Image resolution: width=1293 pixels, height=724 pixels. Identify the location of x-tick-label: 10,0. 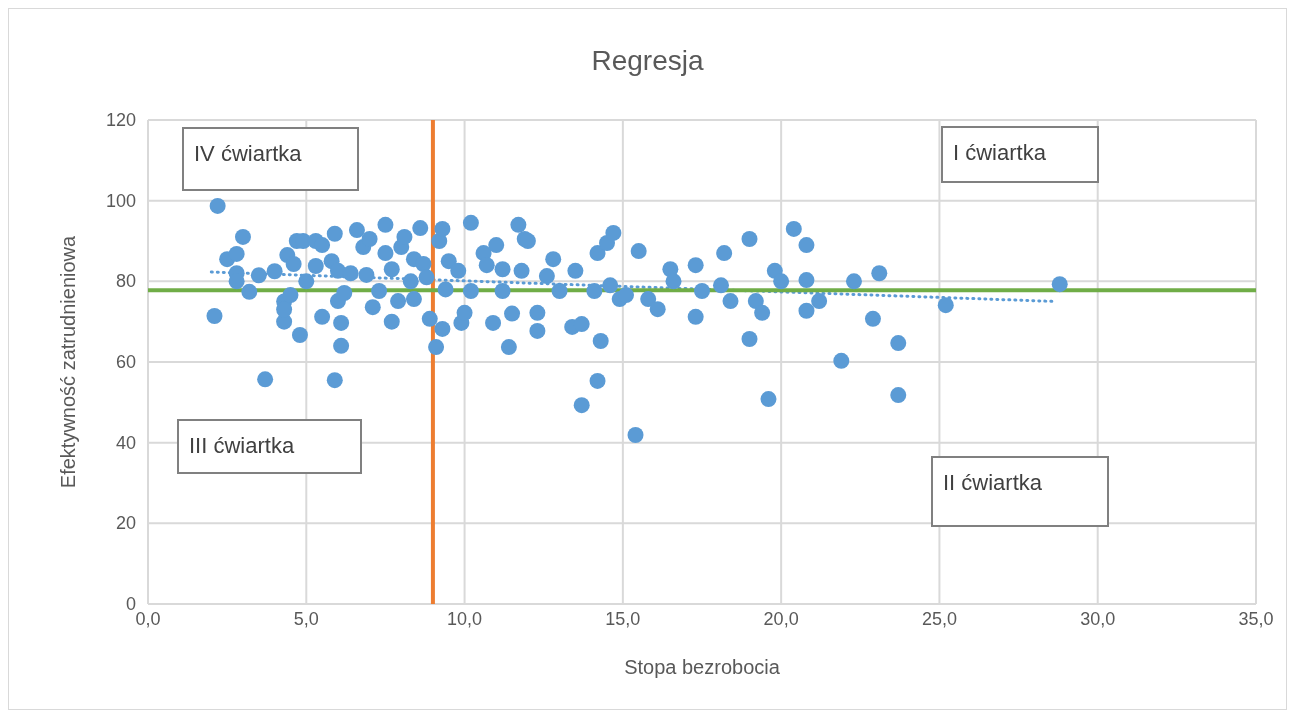
(465, 618).